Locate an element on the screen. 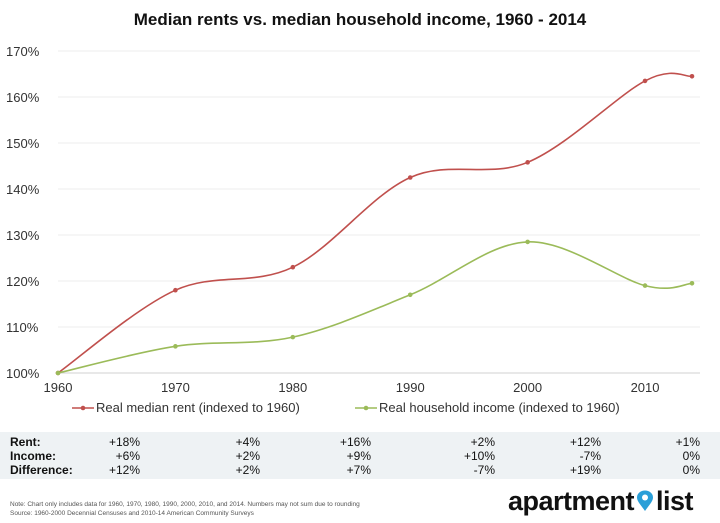 This screenshot has height=523, width=720. y-tick-label: 150% is located at coordinates (23, 143).